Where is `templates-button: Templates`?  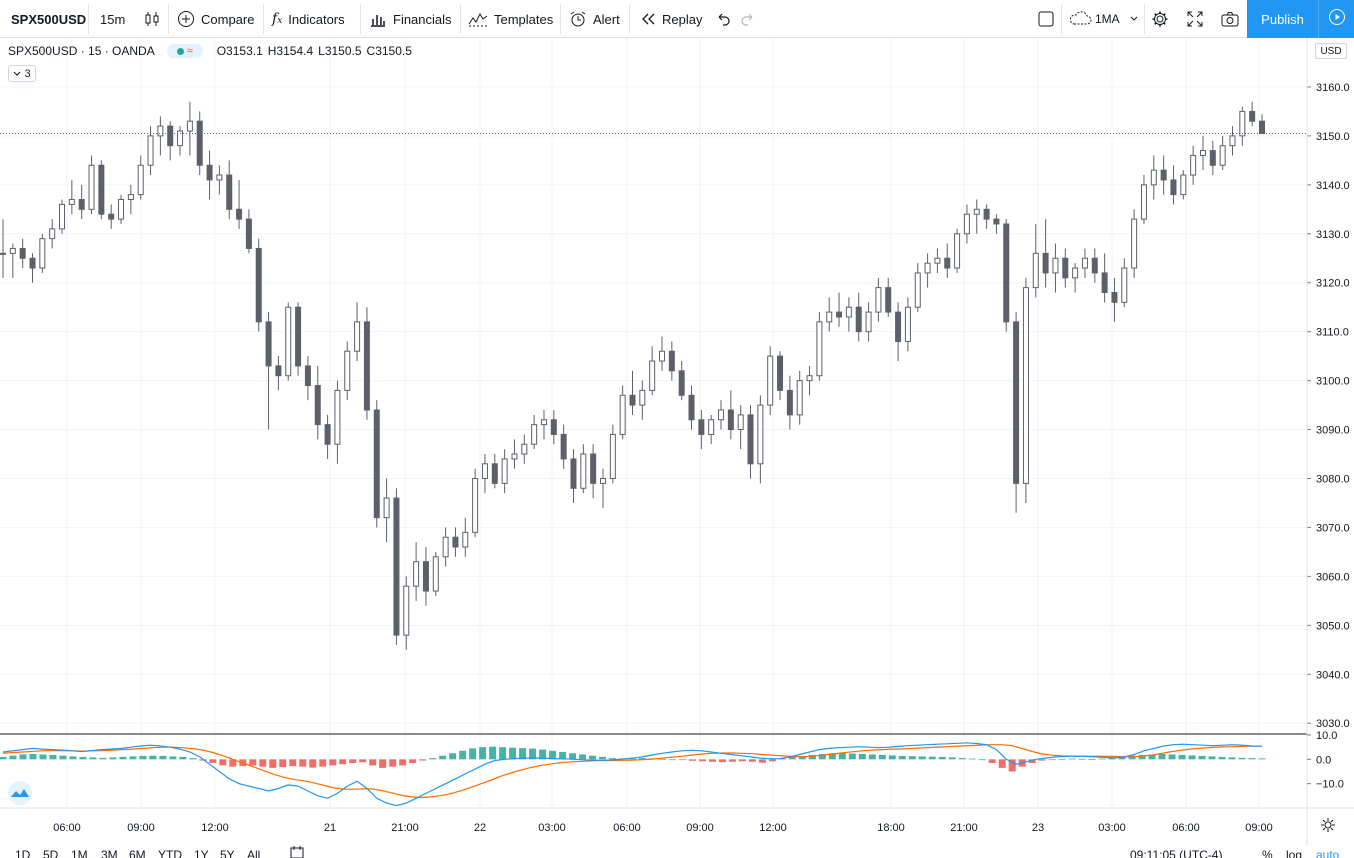 templates-button: Templates is located at coordinates (510, 19).